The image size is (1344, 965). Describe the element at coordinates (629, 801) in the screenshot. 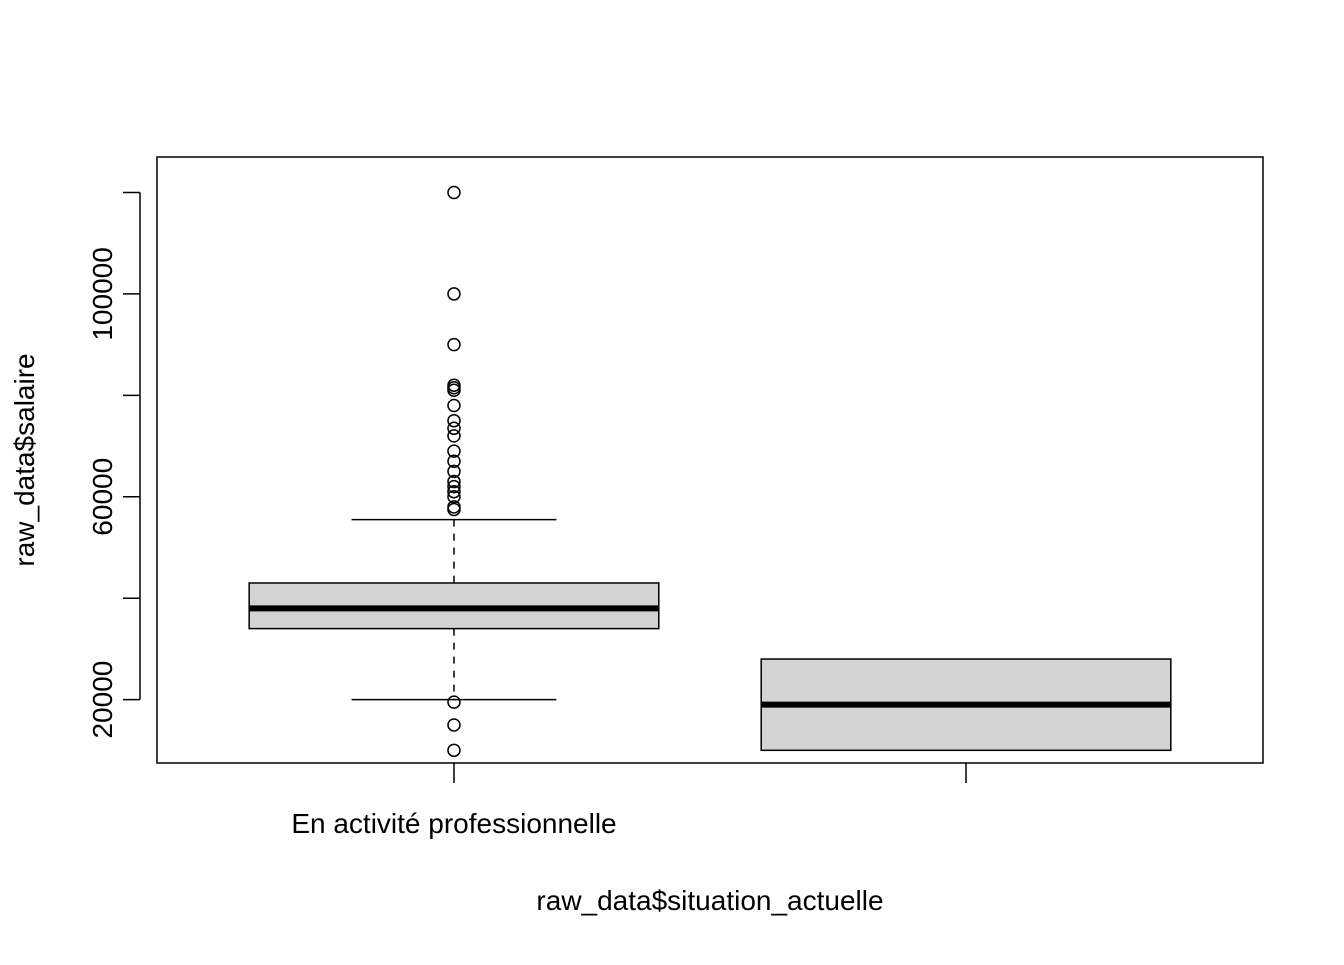

I see `x-axis: En activité professionnelle` at that location.